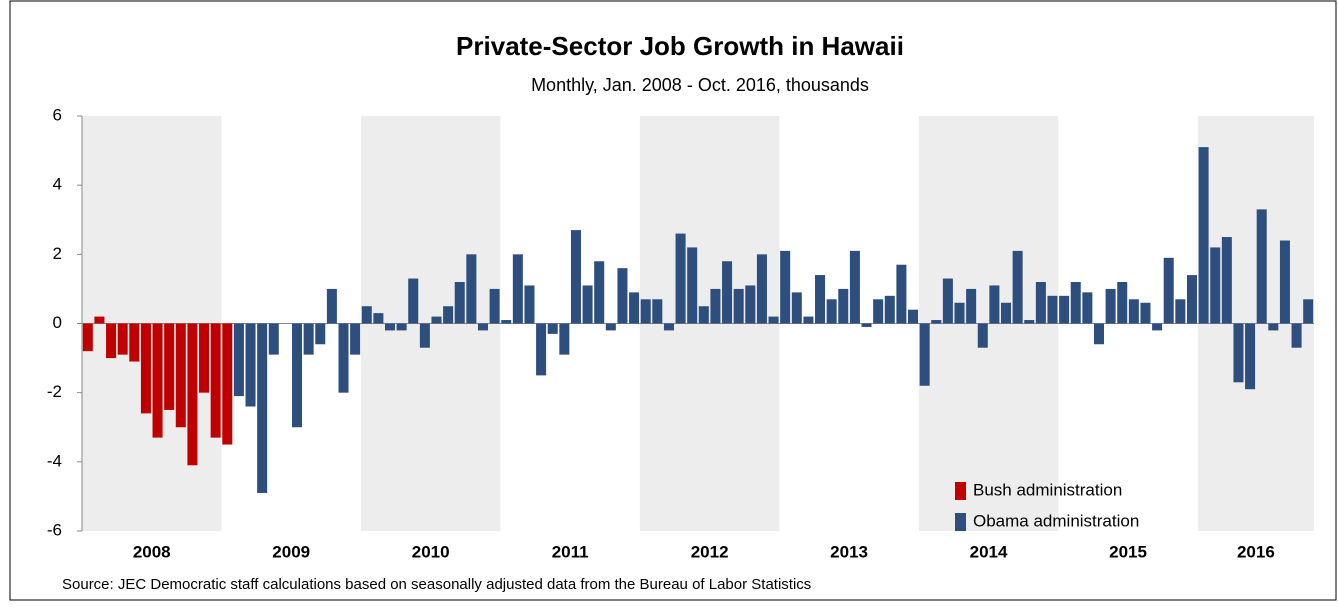  Describe the element at coordinates (57, 114) in the screenshot. I see `y-tick-label: 6` at that location.